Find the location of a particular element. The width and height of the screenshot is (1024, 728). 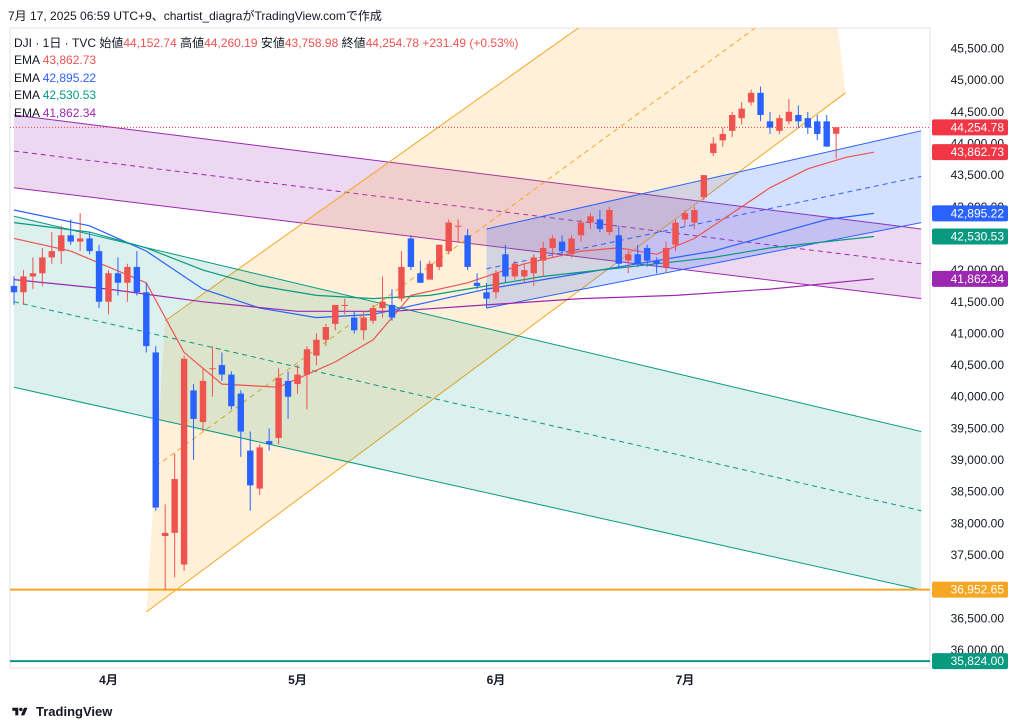

ema-row-1: EMA 43,862.73 is located at coordinates (266, 60).